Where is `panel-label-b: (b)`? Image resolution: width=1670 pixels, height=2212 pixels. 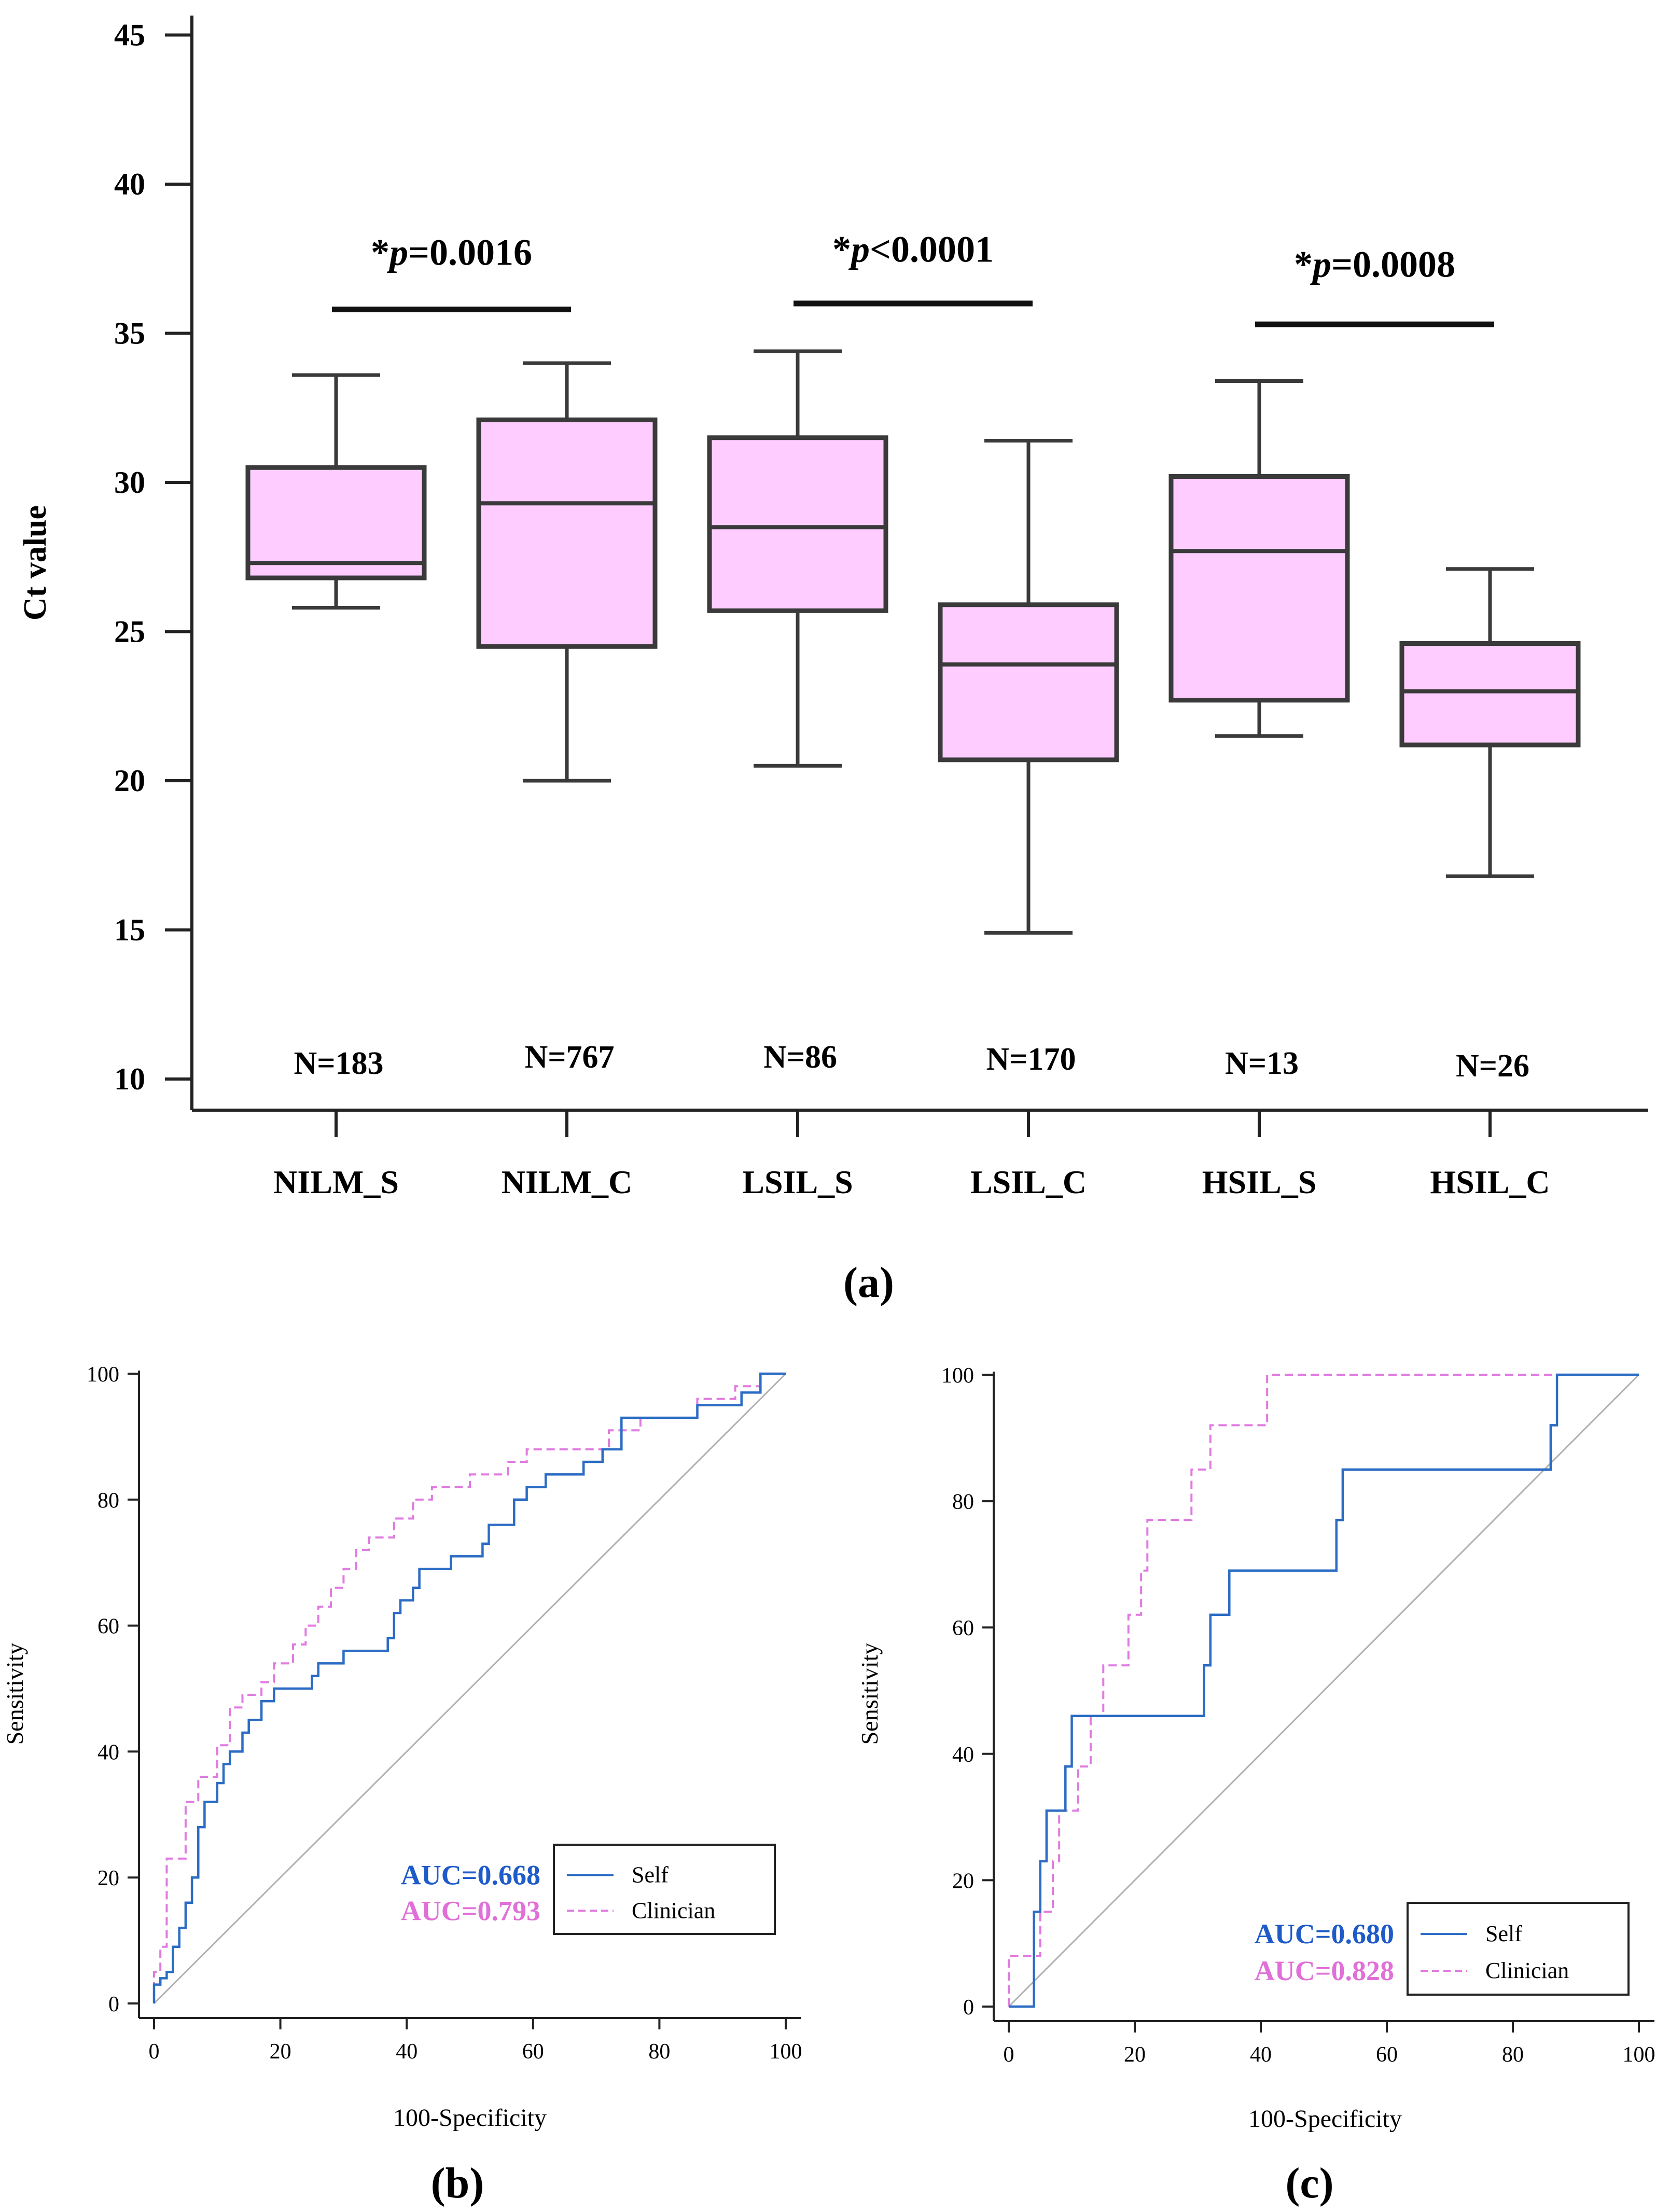 panel-label-b: (b) is located at coordinates (458, 2183).